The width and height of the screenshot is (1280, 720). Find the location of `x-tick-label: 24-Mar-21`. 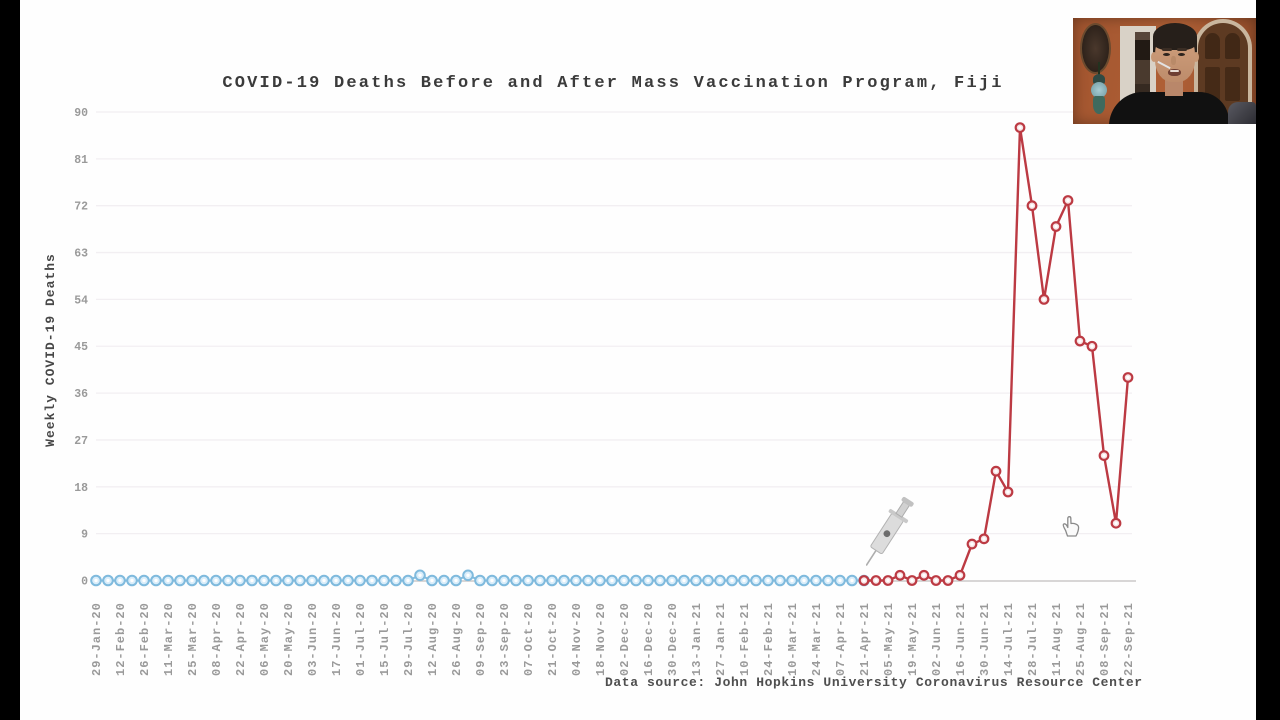

x-tick-label: 24-Mar-21 is located at coordinates (817, 639).